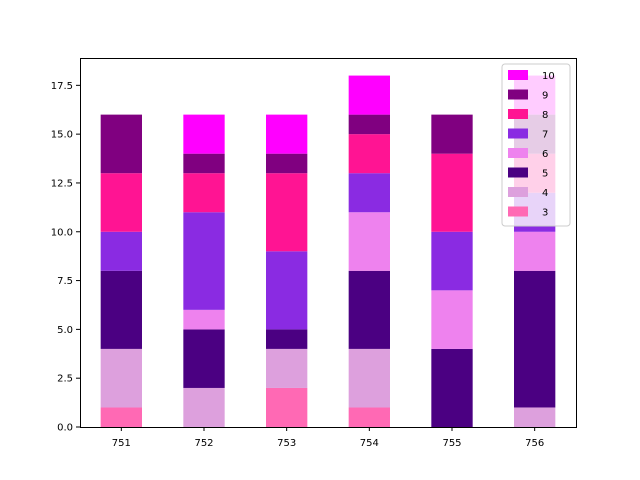  Describe the element at coordinates (545, 96) in the screenshot. I see `legend-label-9: 9` at that location.